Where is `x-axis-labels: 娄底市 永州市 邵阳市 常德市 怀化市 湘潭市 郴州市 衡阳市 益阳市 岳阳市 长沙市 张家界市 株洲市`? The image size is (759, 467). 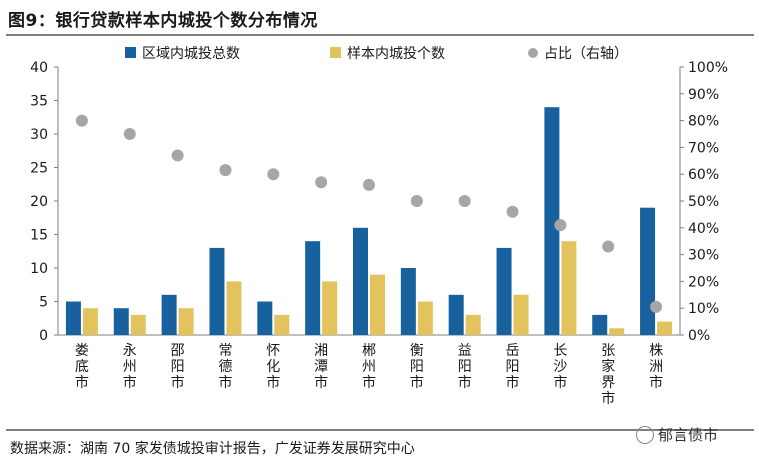 x-axis-labels: 娄底市 永州市 邵阳市 常德市 怀化市 湘潭市 郴州市 衡阳市 益阳市 岳阳市 长沙市 张家界市 株洲市 is located at coordinates (369, 375).